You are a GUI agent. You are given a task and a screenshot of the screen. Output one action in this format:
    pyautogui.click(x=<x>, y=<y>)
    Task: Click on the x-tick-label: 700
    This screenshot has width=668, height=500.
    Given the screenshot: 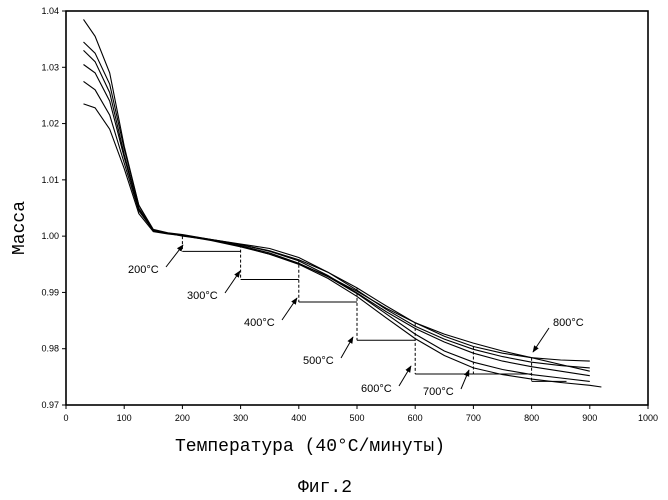 What is the action you would take?
    pyautogui.click(x=473, y=418)
    